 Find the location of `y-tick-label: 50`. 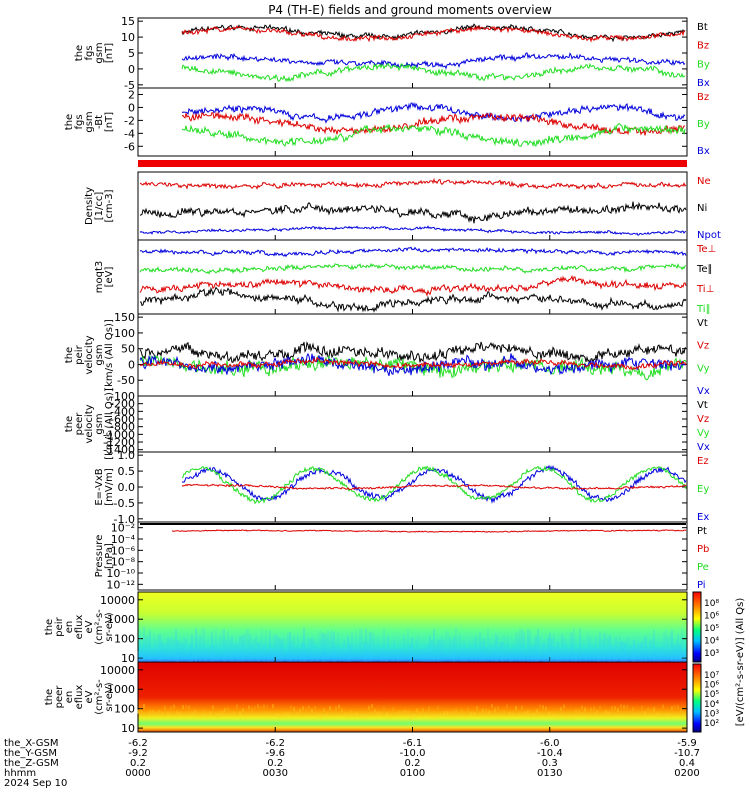

y-tick-label: 50 is located at coordinates (128, 349).